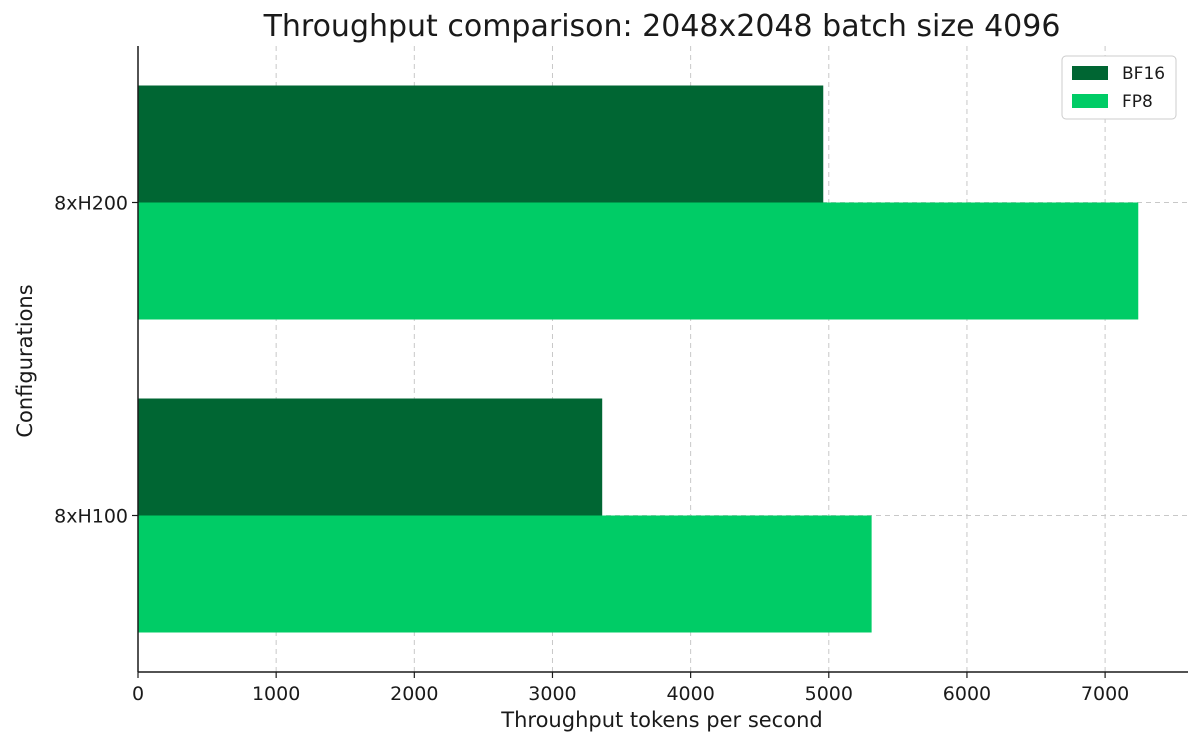 The width and height of the screenshot is (1200, 745). What do you see at coordinates (91, 204) in the screenshot?
I see `y-tick-label: 8xH200` at bounding box center [91, 204].